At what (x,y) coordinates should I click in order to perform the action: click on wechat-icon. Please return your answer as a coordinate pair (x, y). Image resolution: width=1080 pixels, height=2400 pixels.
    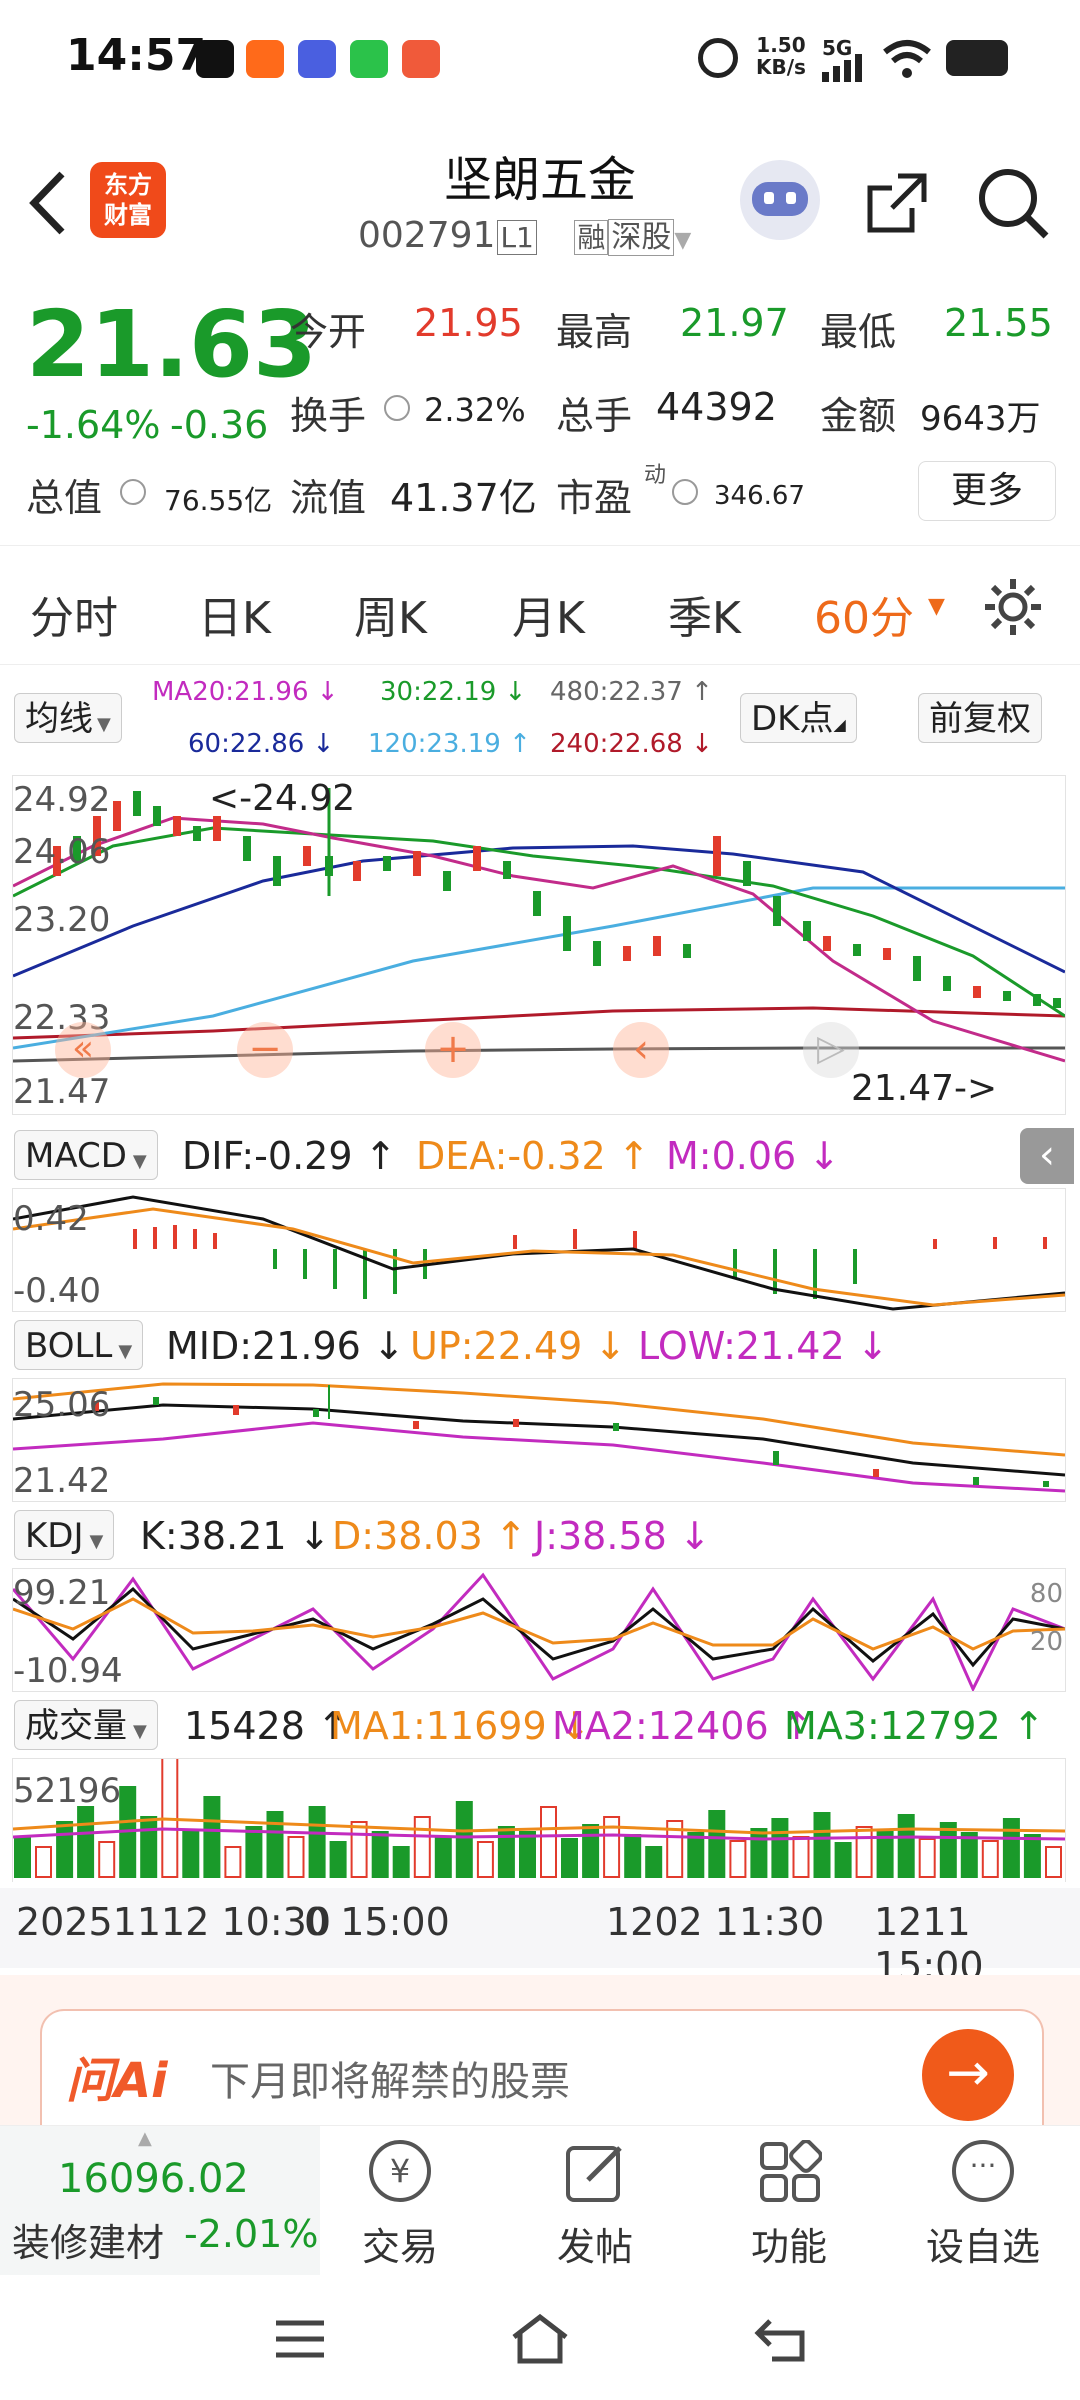
    Looking at the image, I should click on (369, 59).